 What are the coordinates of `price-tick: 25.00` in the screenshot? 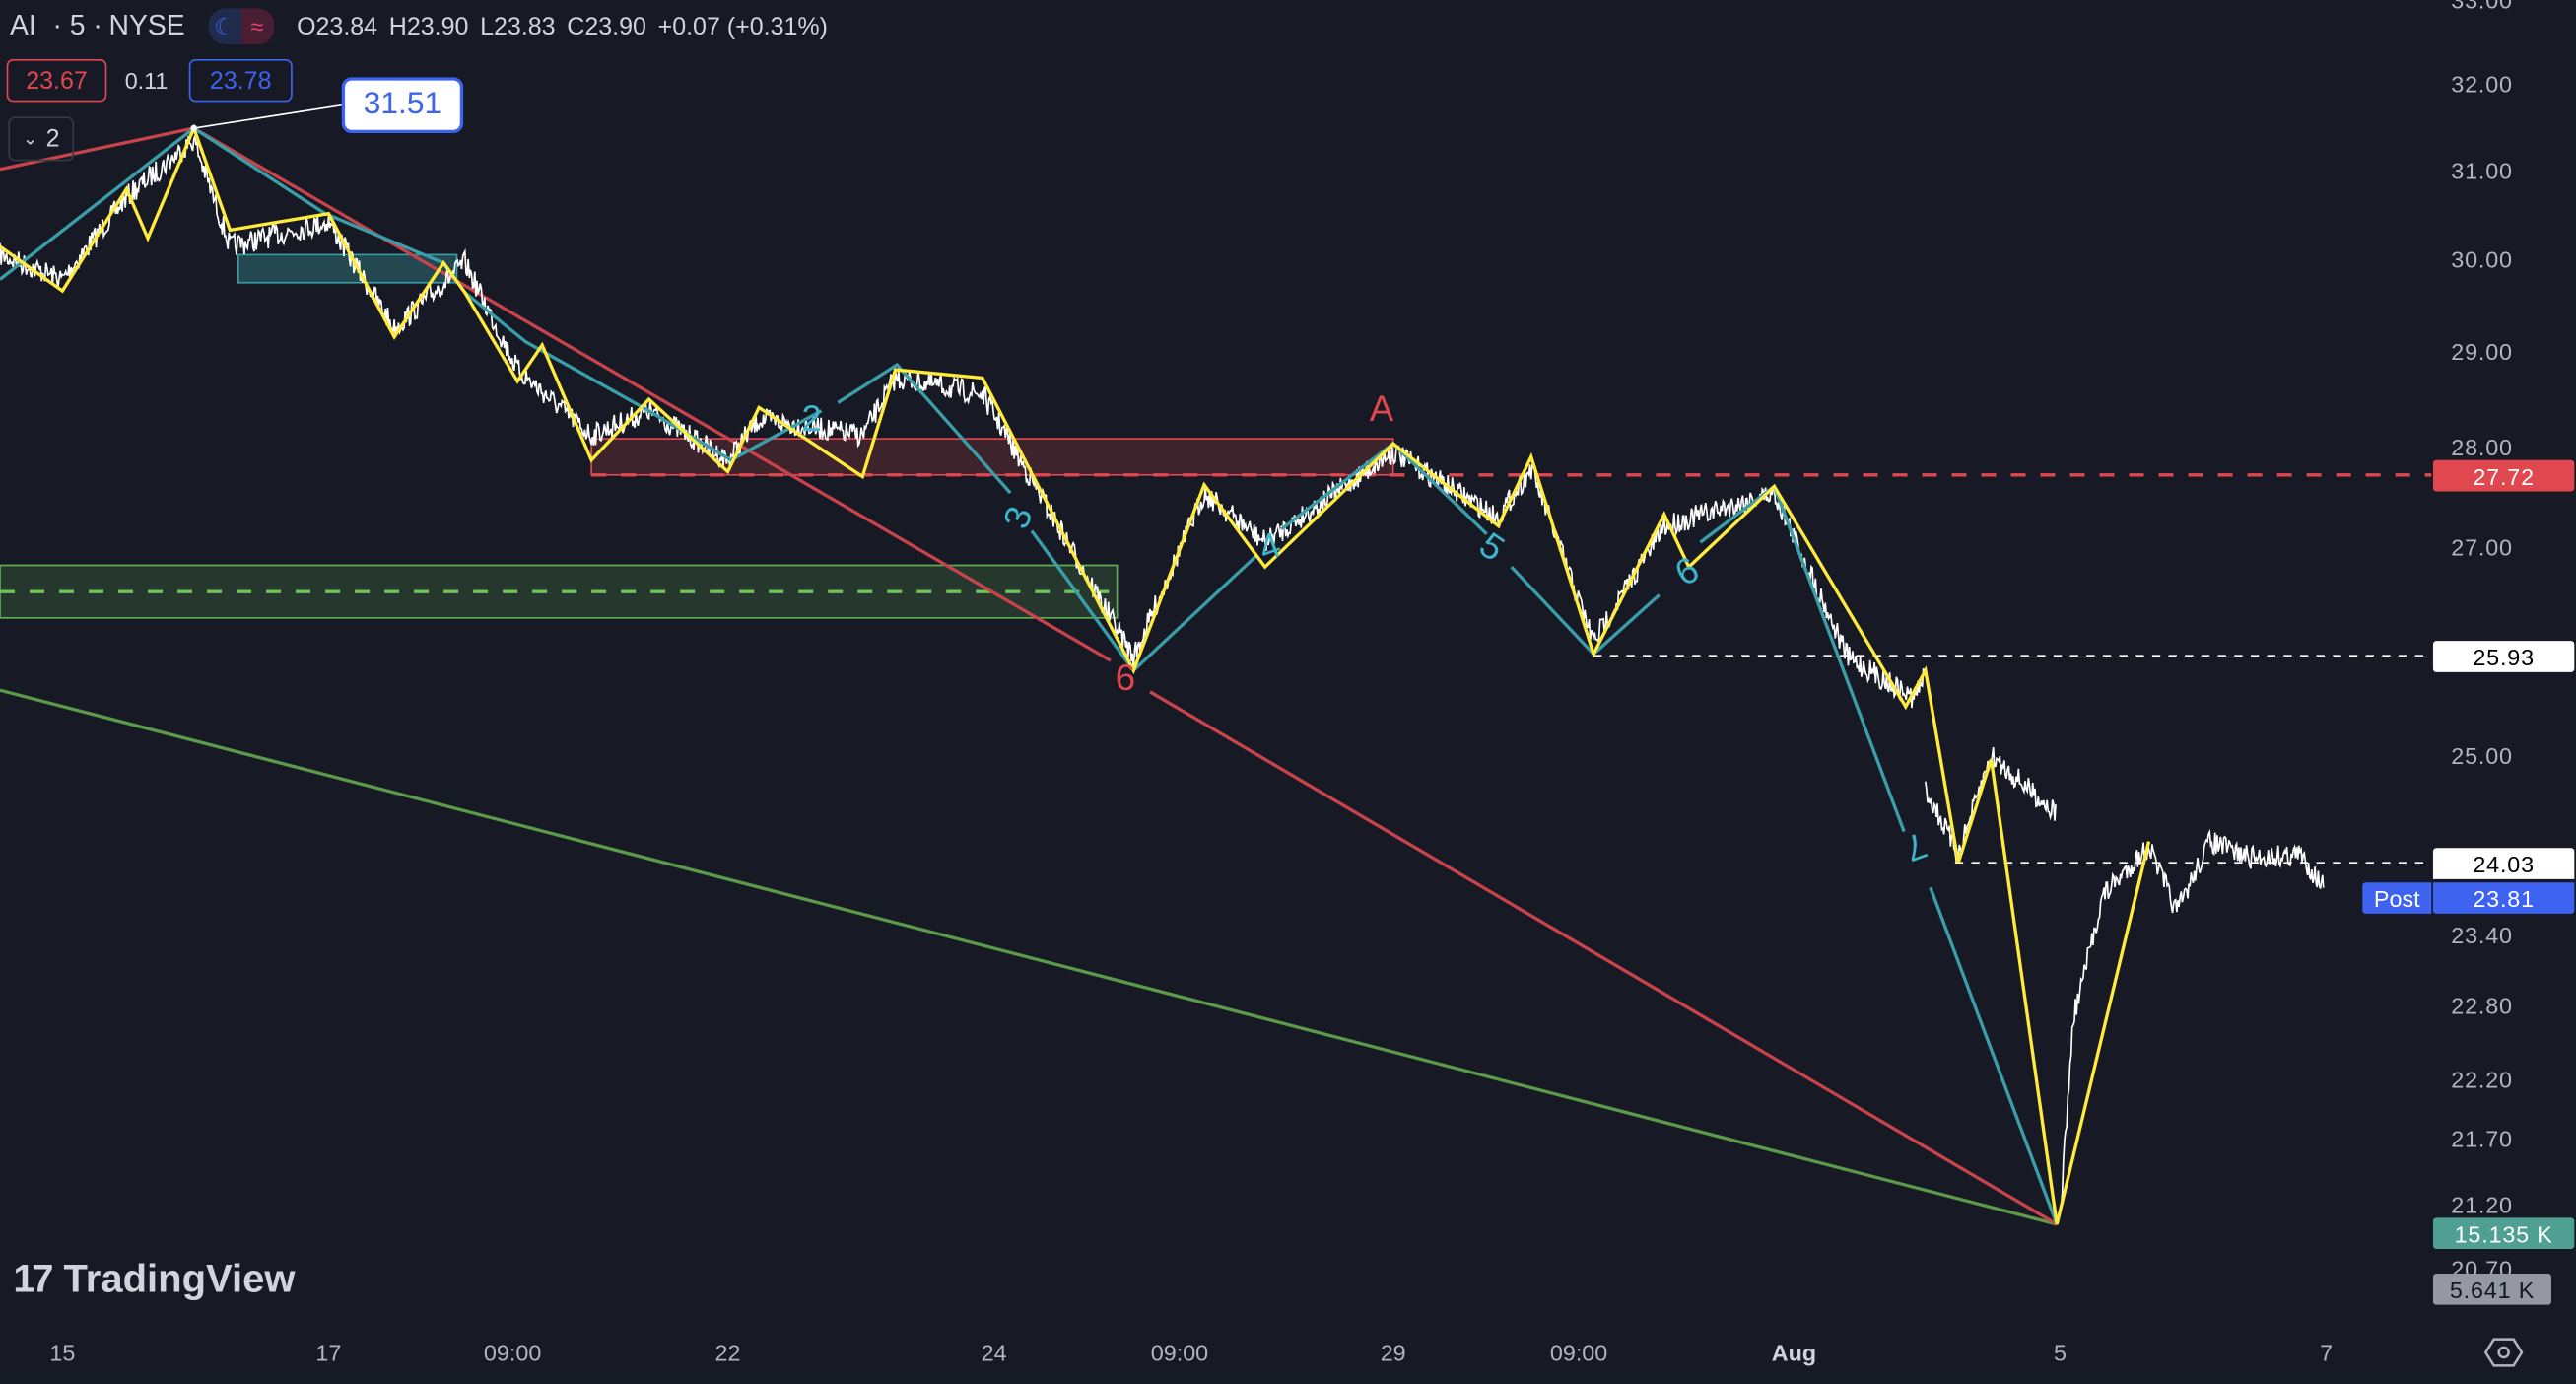 It's located at (2482, 756).